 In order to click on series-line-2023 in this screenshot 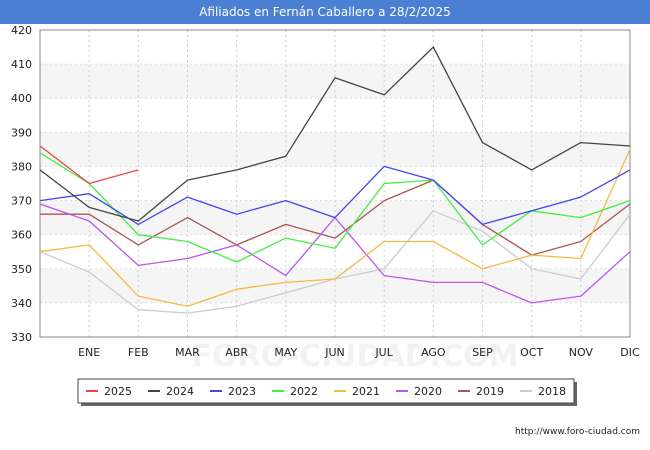, I will do `click(335, 195)`.